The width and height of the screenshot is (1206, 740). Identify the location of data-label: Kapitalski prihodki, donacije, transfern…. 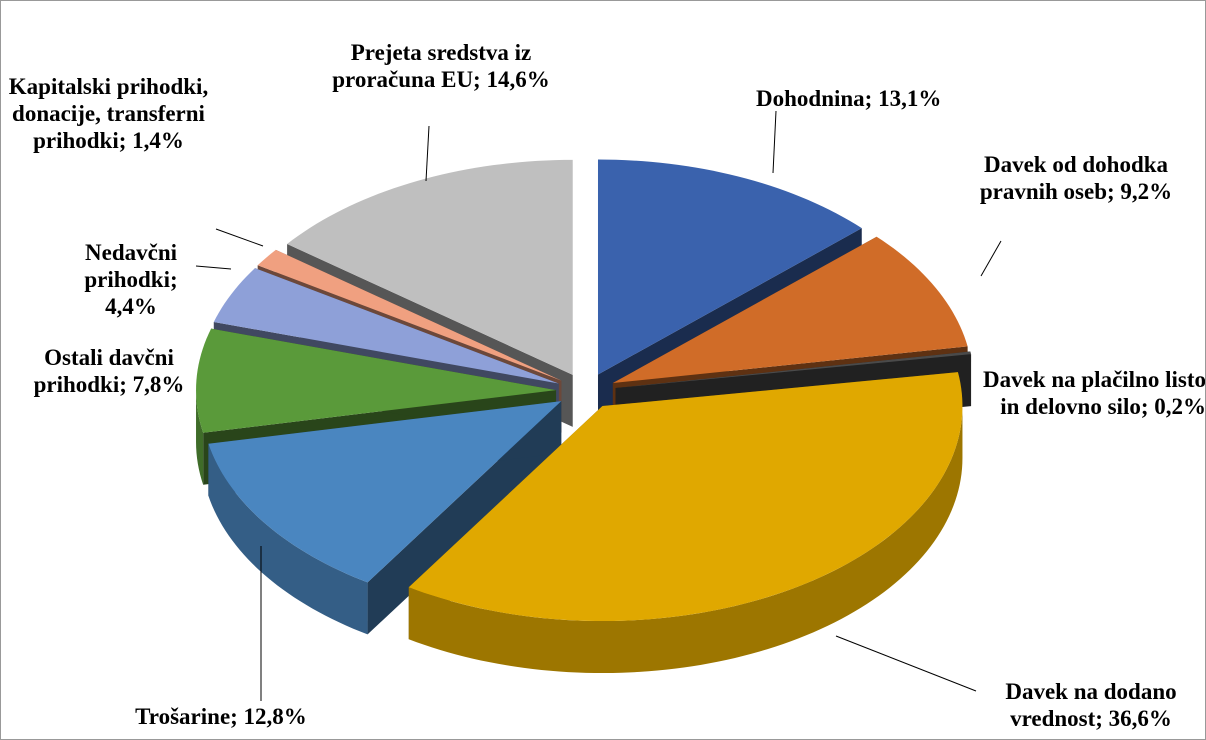
(108, 113).